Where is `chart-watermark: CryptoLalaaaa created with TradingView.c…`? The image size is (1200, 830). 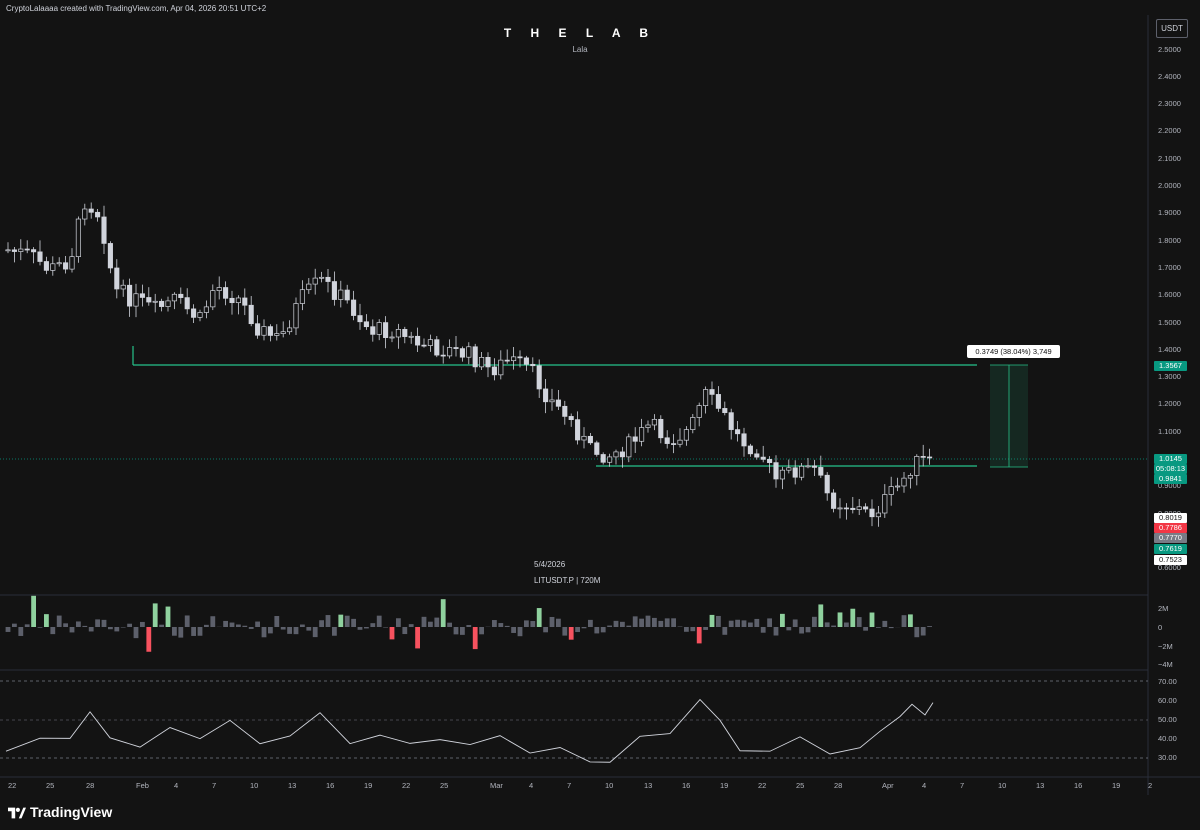
chart-watermark: CryptoLalaaaa created with TradingView.c… is located at coordinates (136, 8).